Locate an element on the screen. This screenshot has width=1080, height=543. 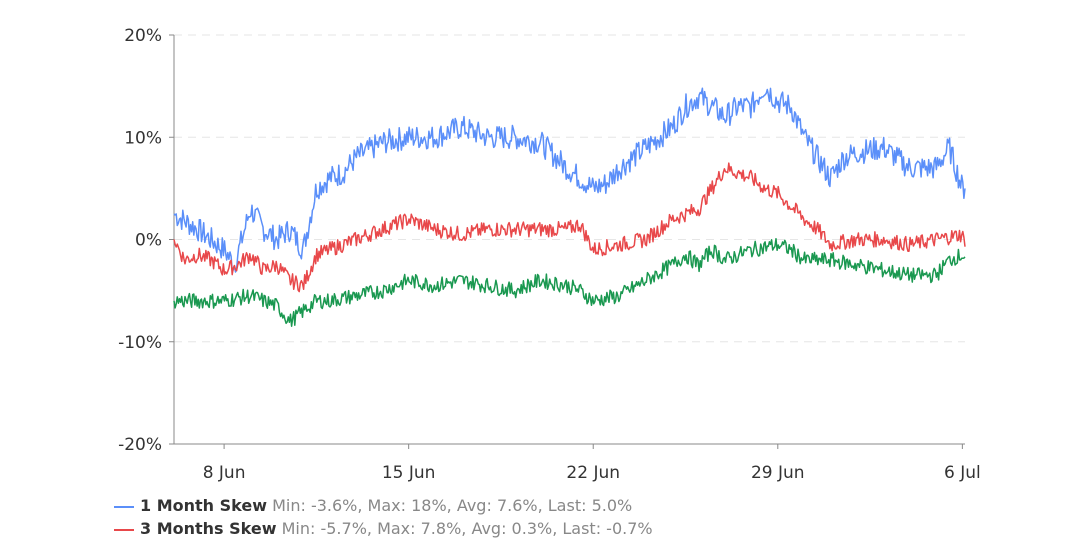
x-tick-label: 8 Jun is located at coordinates (224, 473).